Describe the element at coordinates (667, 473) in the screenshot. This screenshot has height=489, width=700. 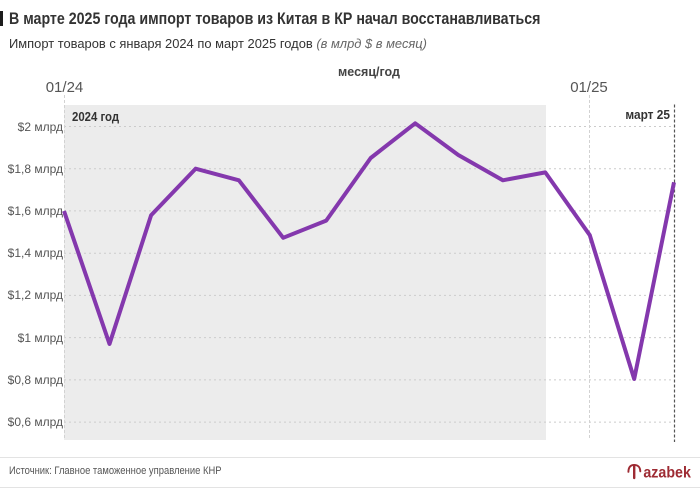
I see `svg-text: azabek` at that location.